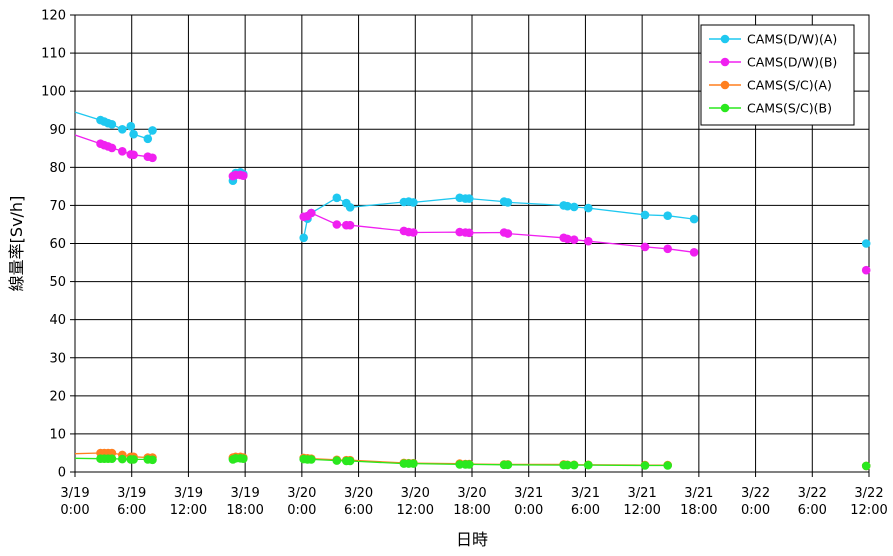 The image size is (893, 556). I want to click on y-axis-title: 線量率[Sv/h], so click(16, 244).